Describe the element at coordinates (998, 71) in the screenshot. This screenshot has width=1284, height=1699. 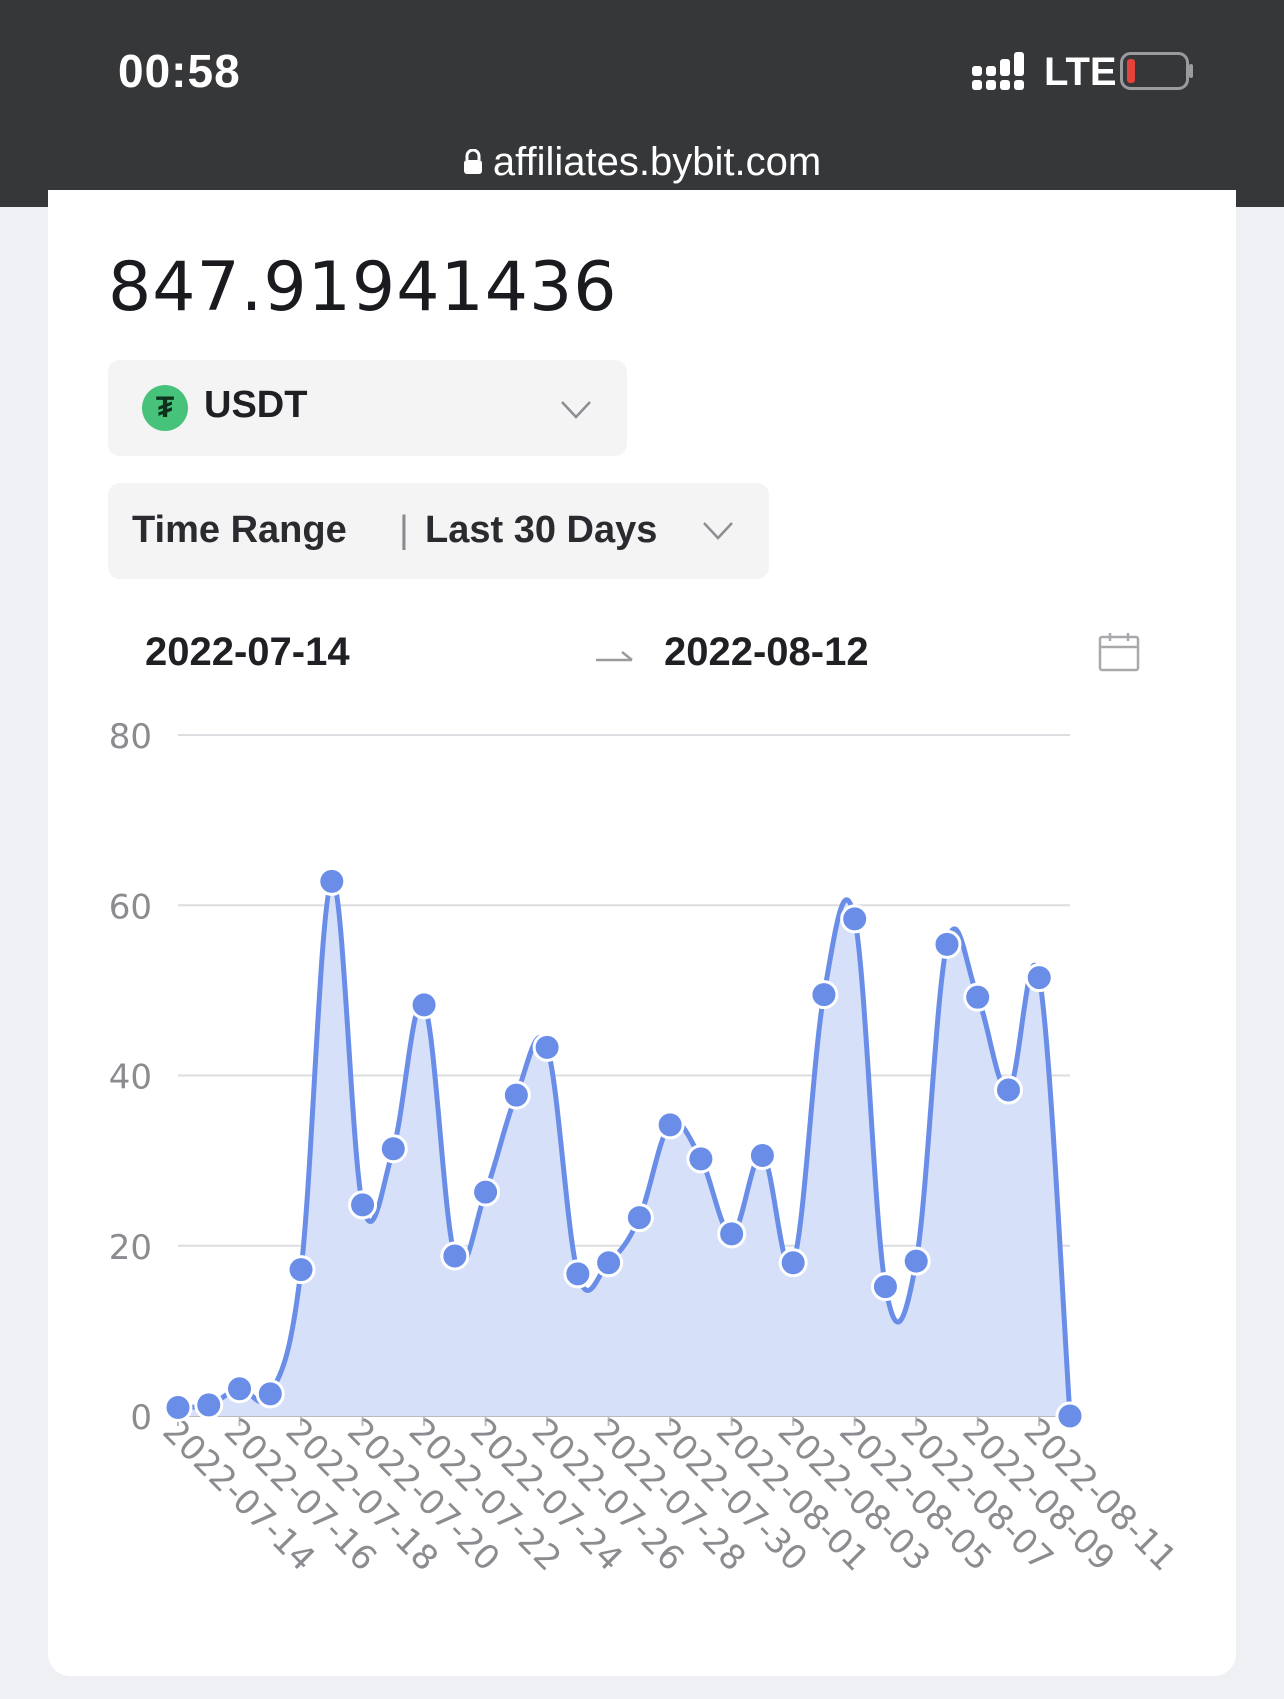
I see `signal-icon` at that location.